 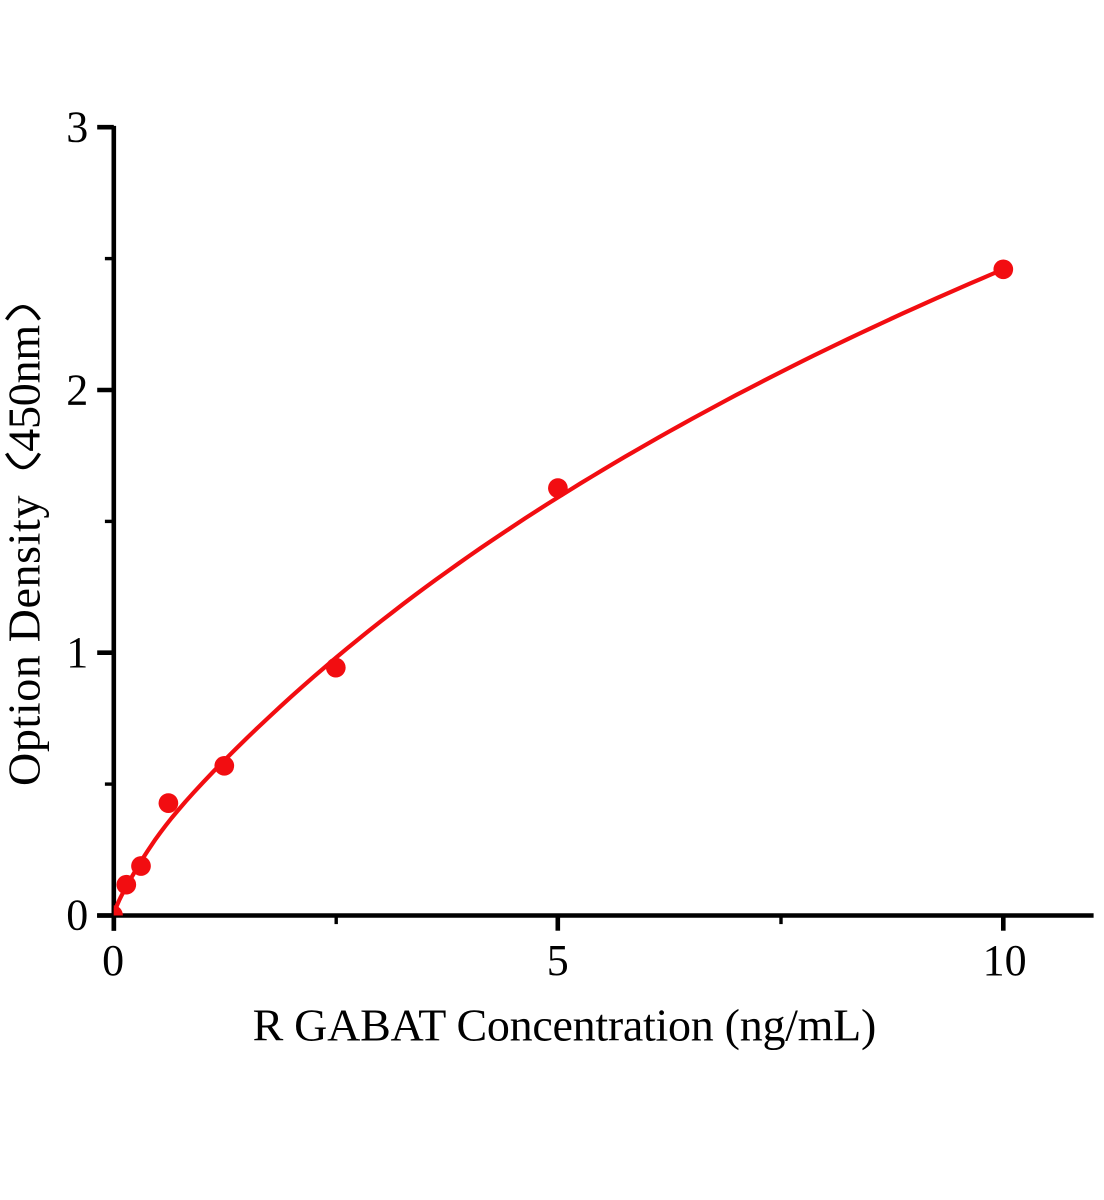 What do you see at coordinates (77, 652) in the screenshot?
I see `svg-text: 1` at bounding box center [77, 652].